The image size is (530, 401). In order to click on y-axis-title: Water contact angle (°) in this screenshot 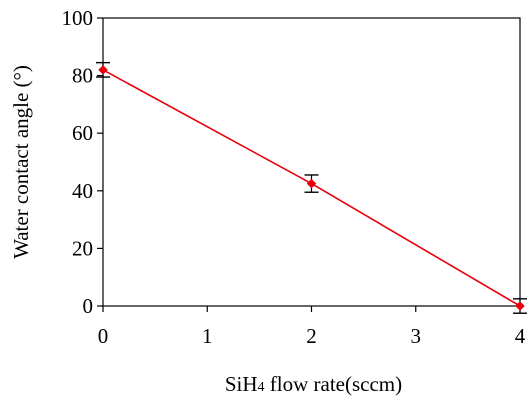, I will do `click(21, 162)`.